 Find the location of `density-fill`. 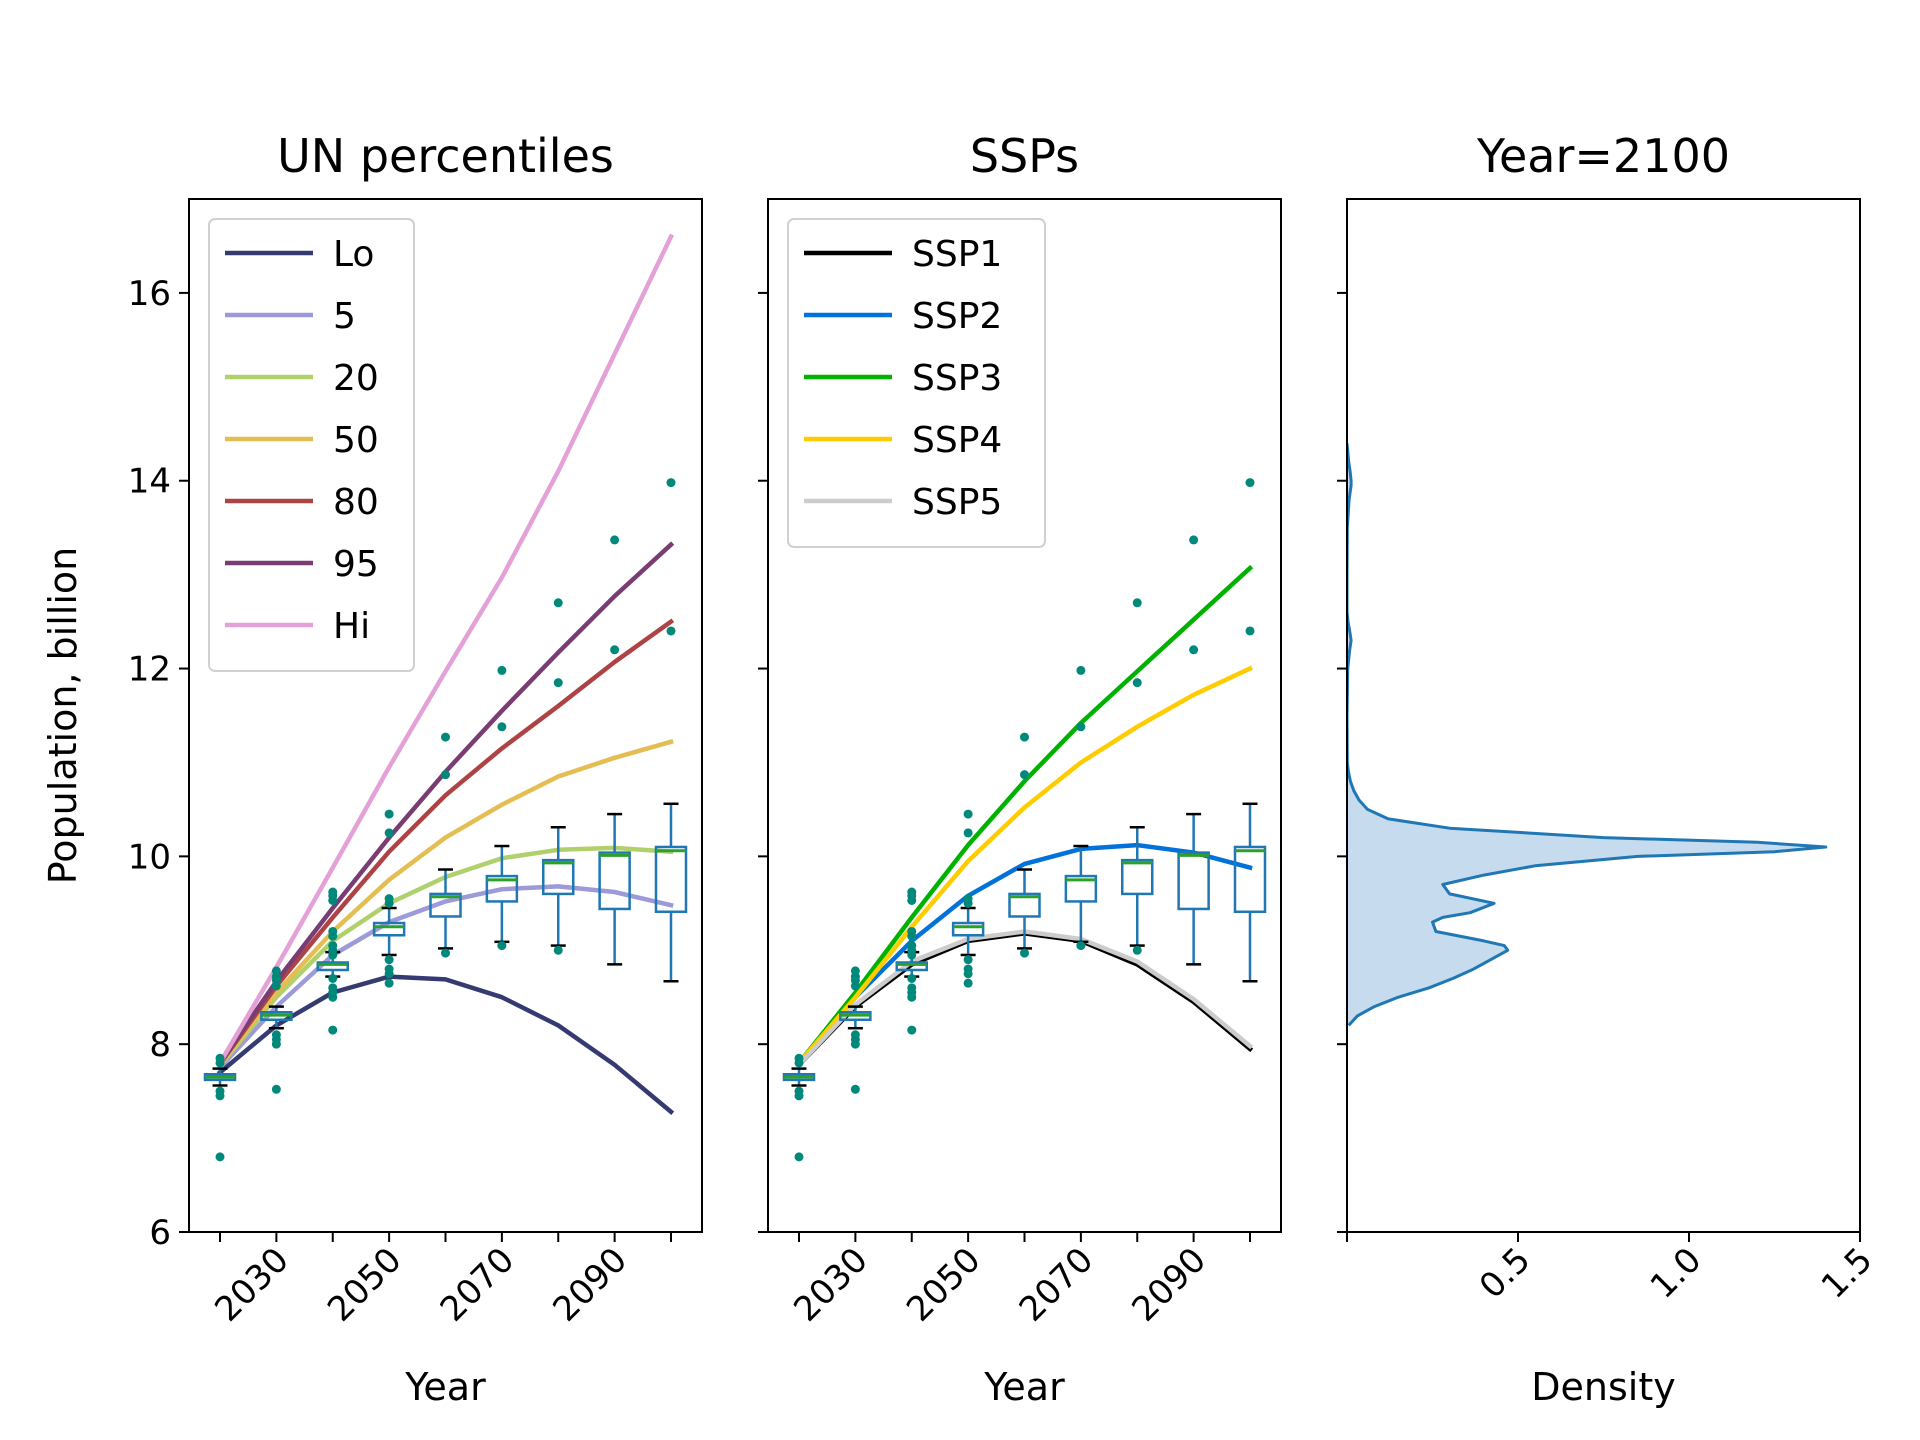

density-fill is located at coordinates (1586, 734).